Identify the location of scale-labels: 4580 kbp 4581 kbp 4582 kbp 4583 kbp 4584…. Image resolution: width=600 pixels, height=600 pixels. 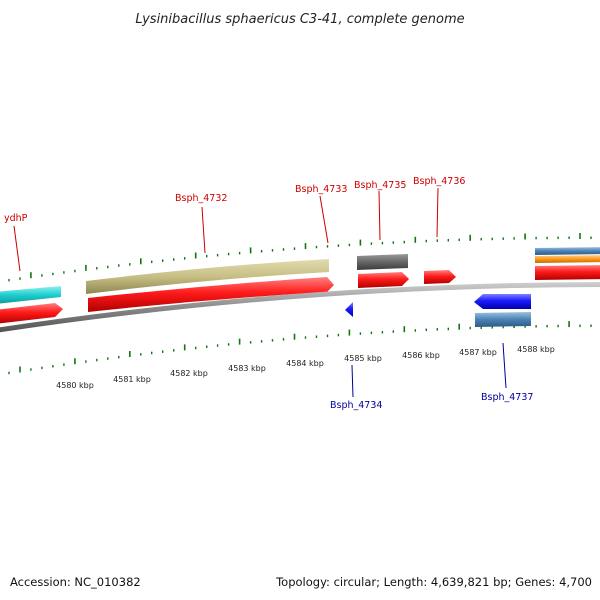
(305, 367).